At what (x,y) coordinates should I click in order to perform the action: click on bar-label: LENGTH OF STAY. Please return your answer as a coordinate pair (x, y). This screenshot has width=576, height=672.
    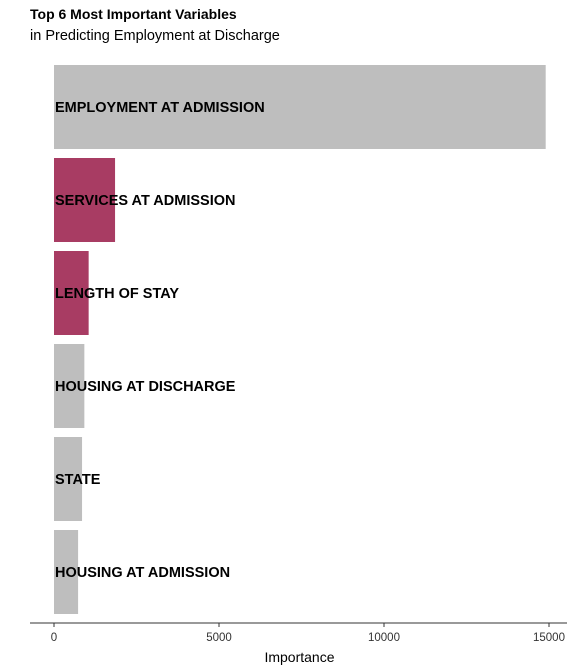
    Looking at the image, I should click on (117, 294).